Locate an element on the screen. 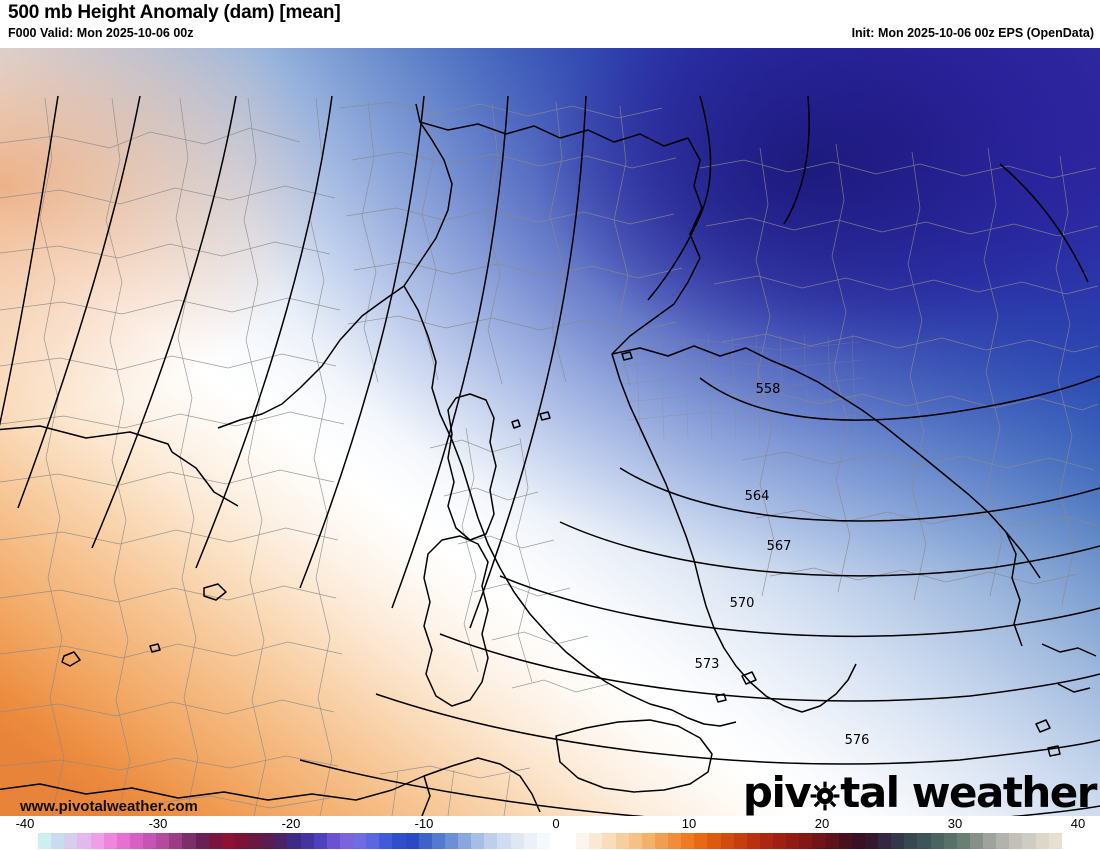 This screenshot has height=850, width=1100. logo-text-after: tal weather is located at coordinates (968, 792).